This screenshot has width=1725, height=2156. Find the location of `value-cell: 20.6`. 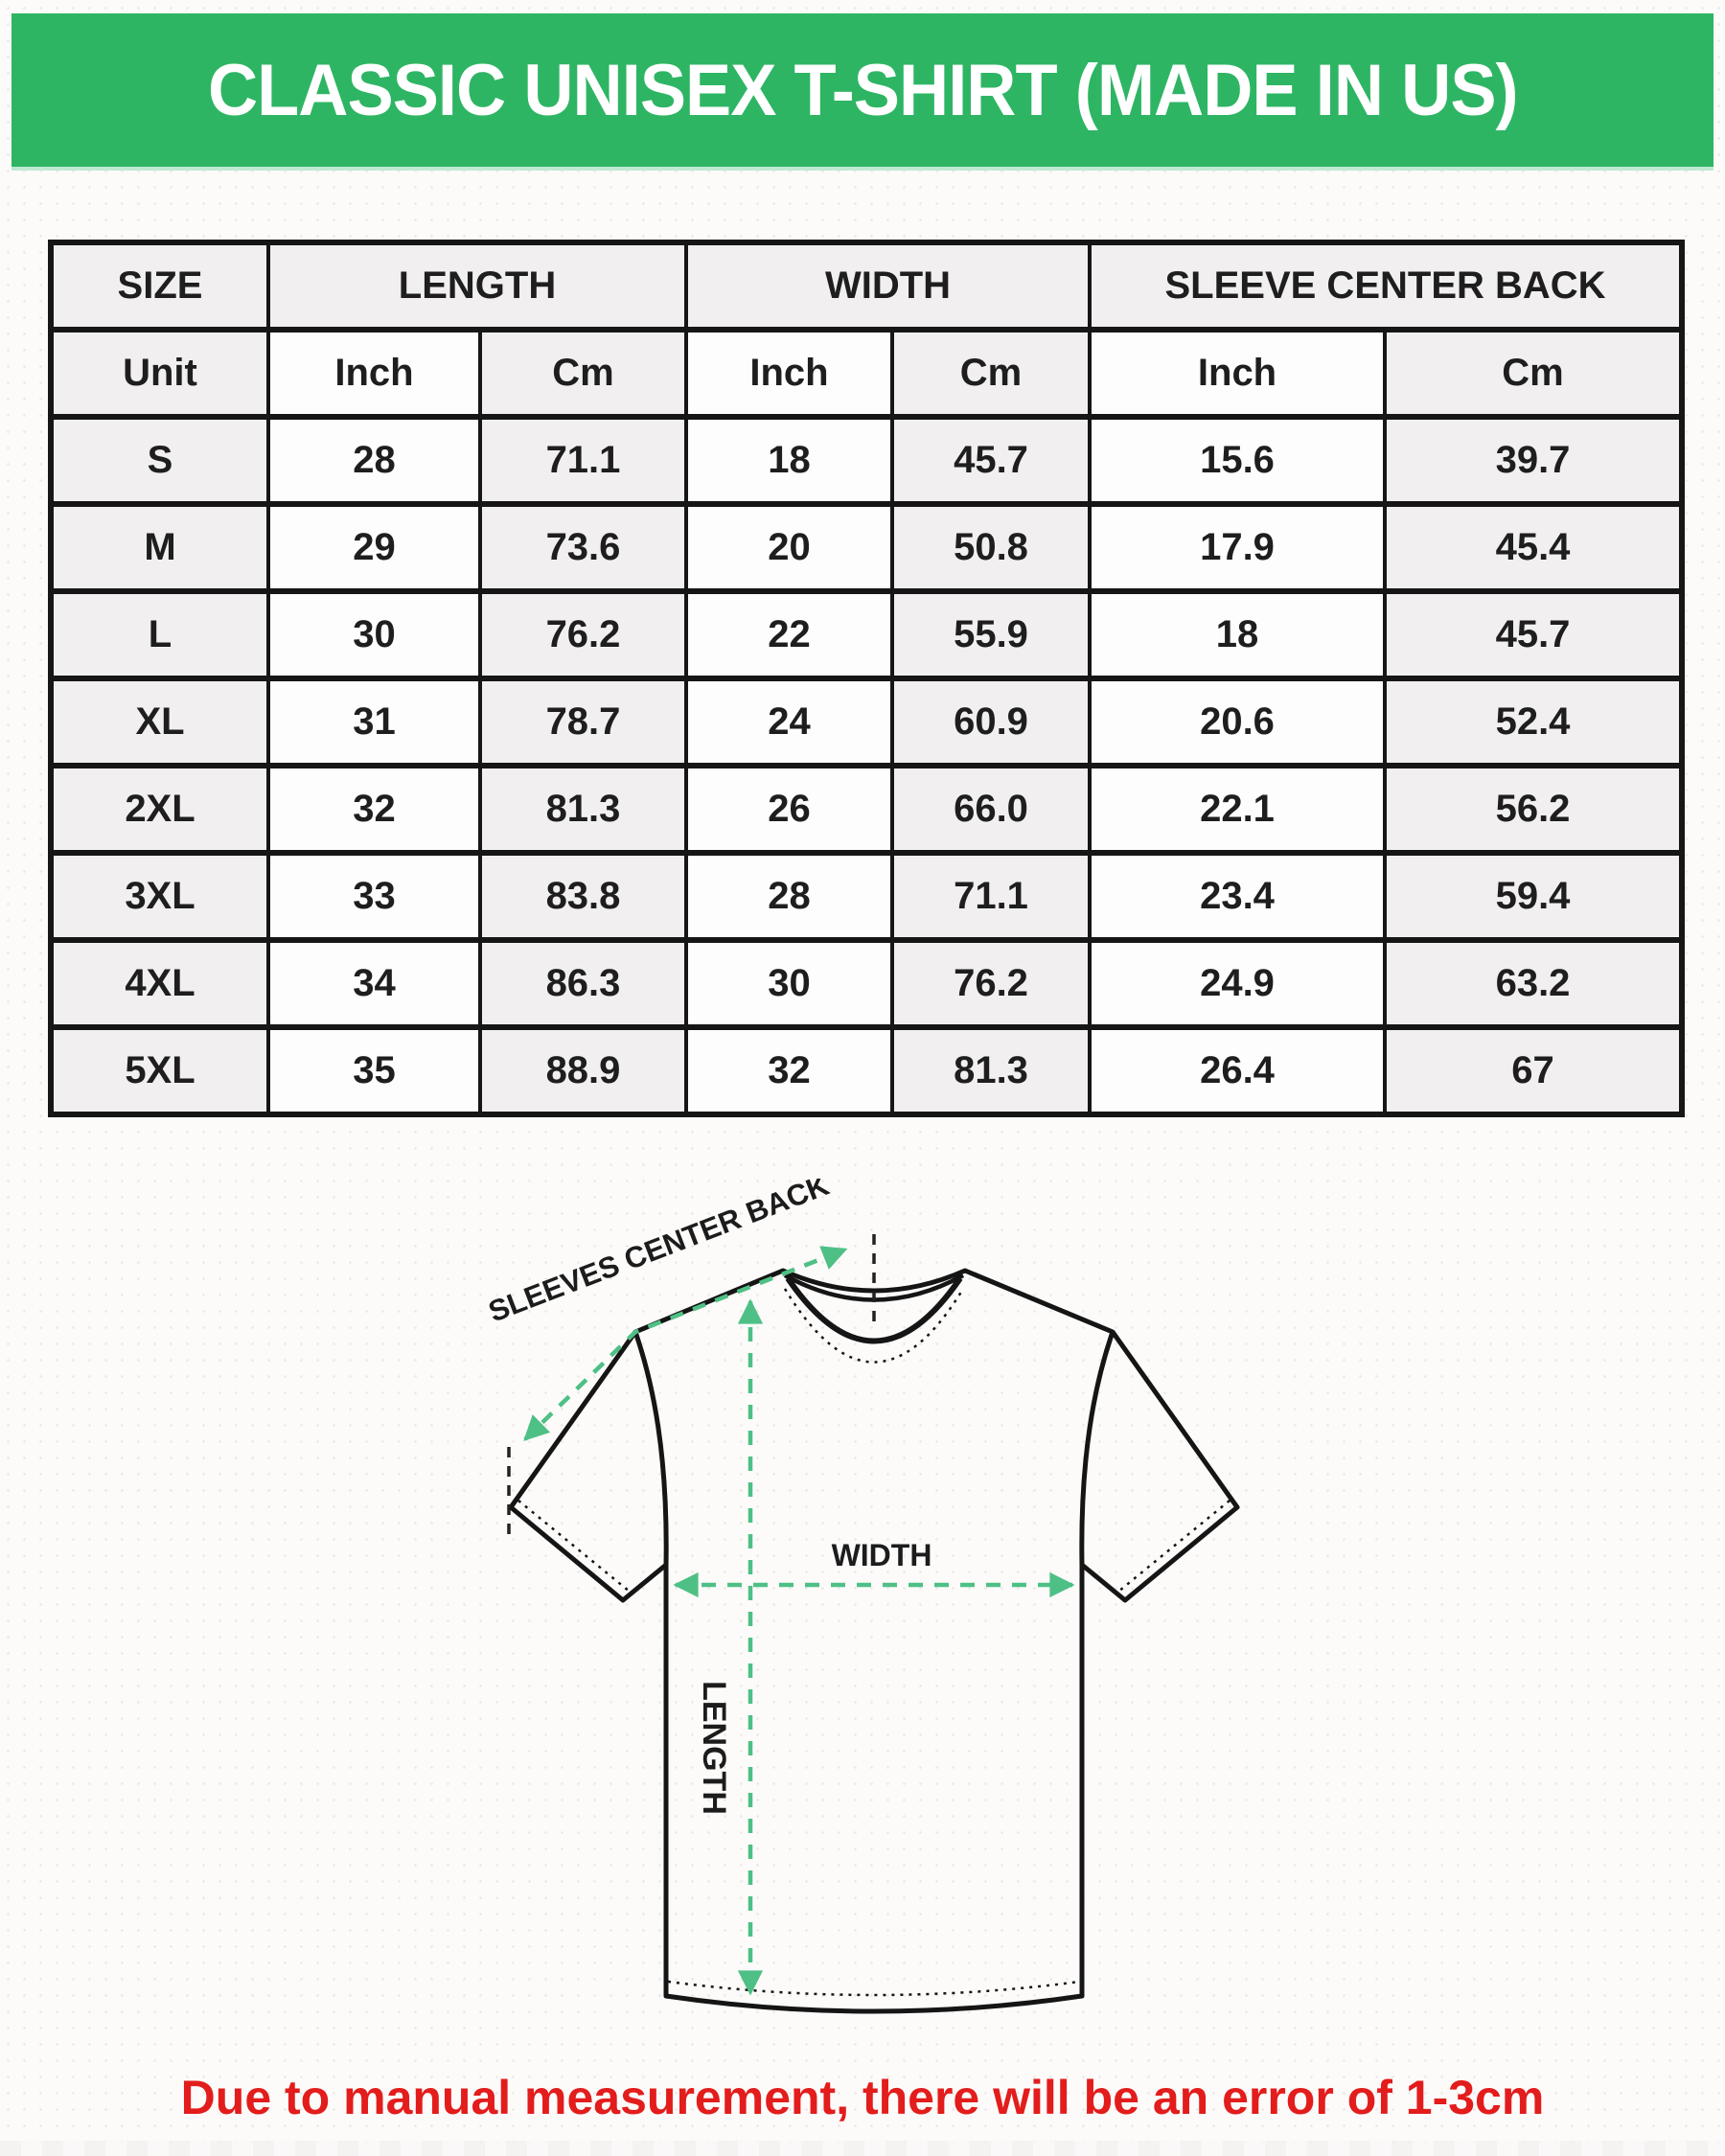

value-cell: 20.6 is located at coordinates (1238, 722).